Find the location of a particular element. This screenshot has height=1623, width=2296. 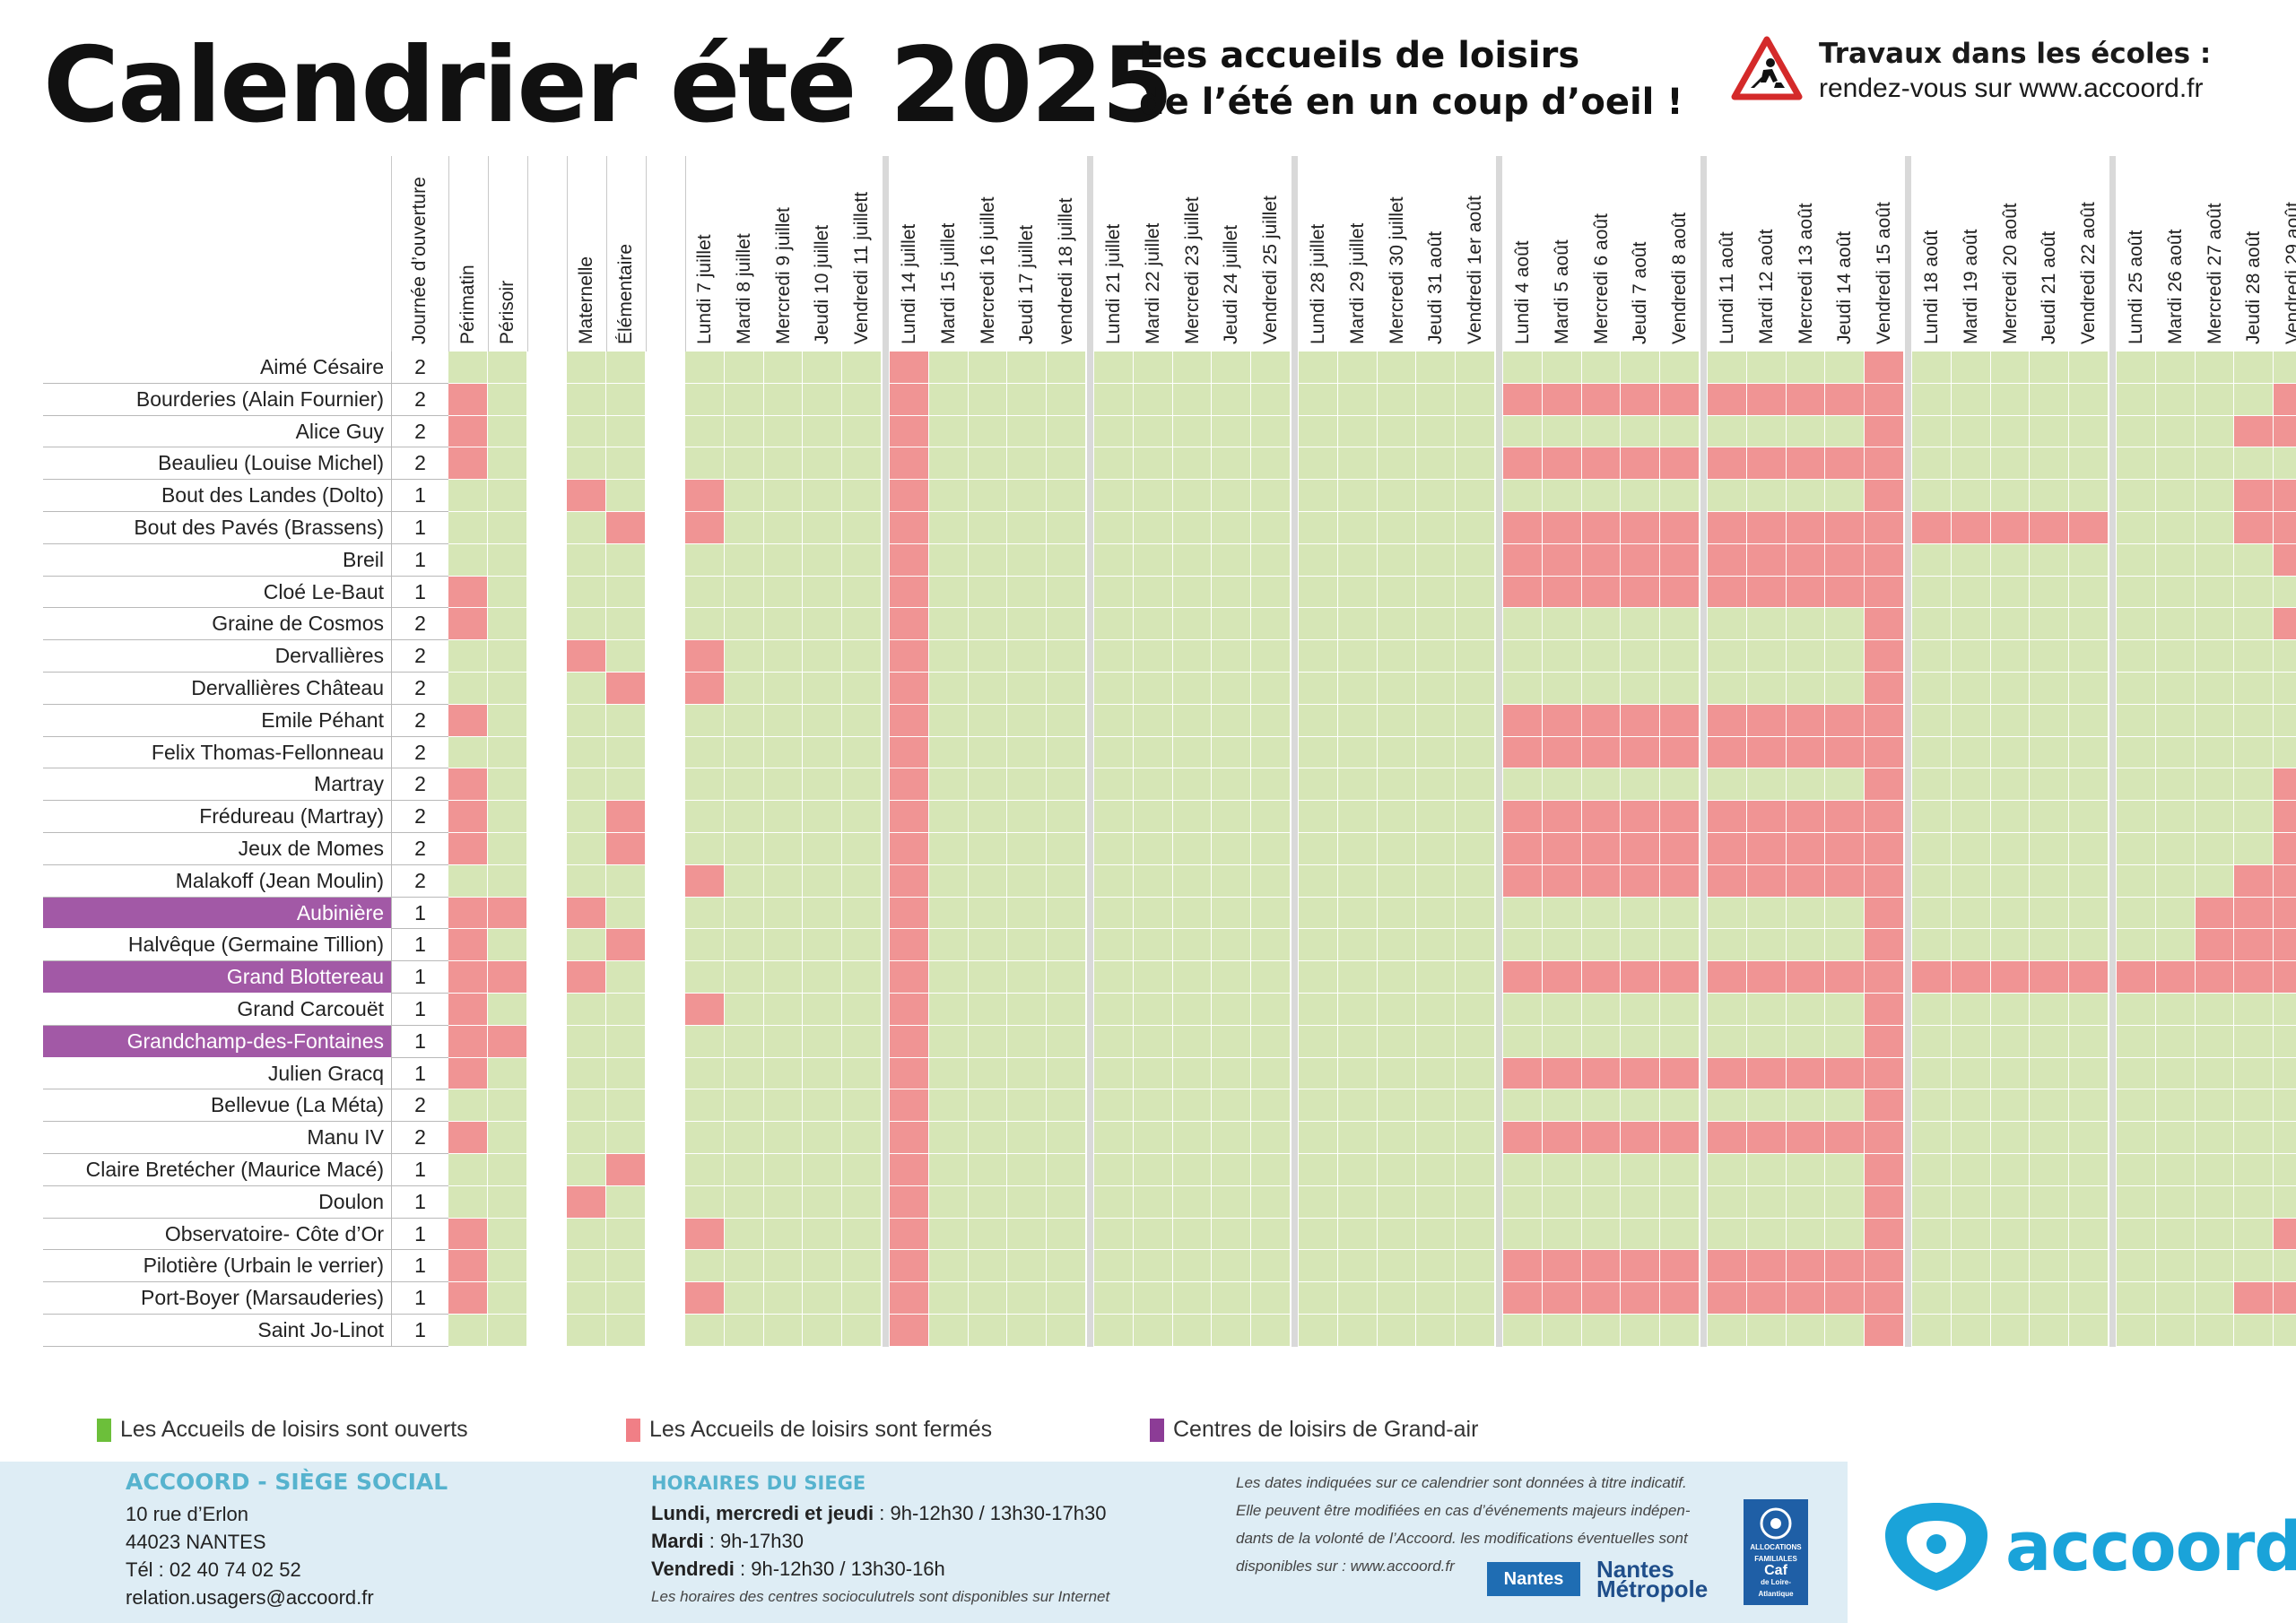

header-day: Lundi 25 août is located at coordinates (2136, 252).